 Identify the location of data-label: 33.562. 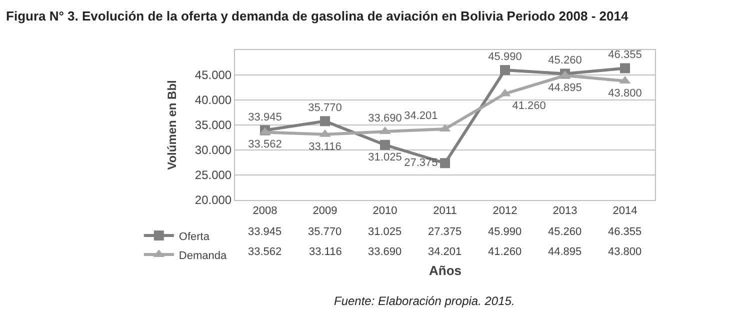
(265, 252).